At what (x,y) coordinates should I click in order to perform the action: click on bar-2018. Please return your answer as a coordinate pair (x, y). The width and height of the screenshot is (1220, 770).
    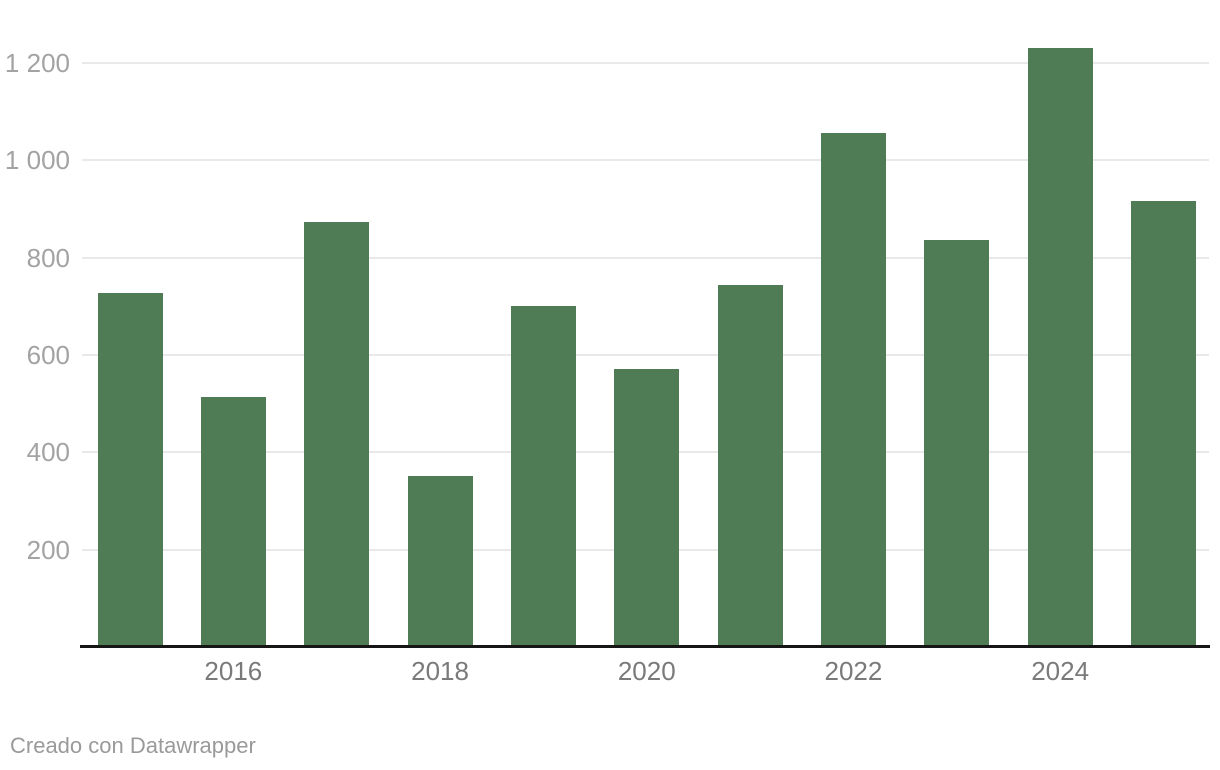
    Looking at the image, I should click on (440, 561).